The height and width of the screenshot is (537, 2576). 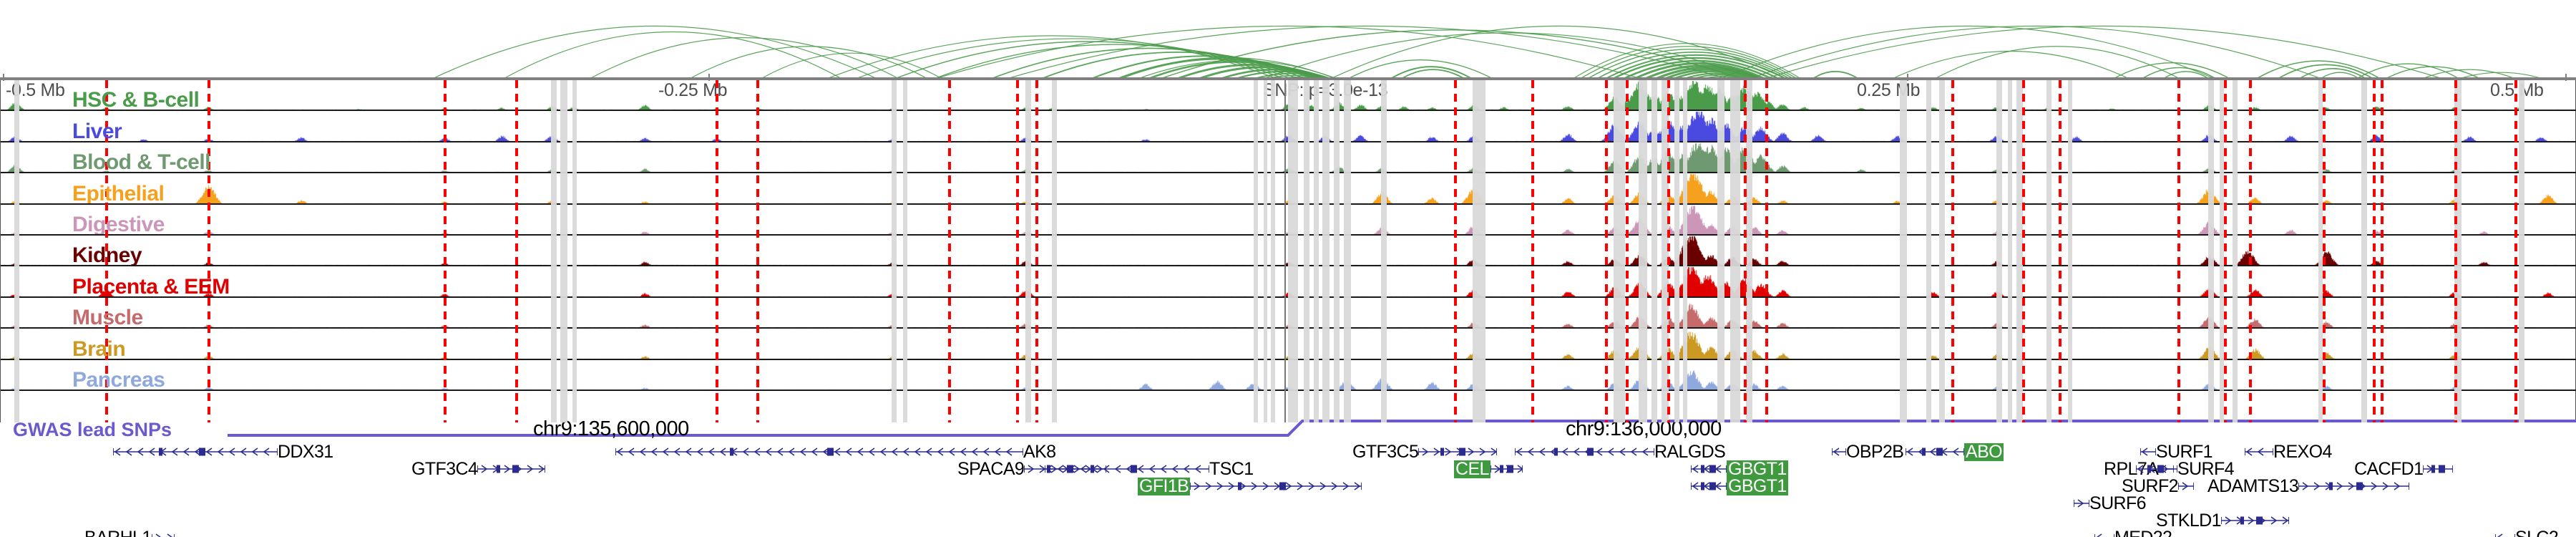 I want to click on gene-barhl1: BARHL1, so click(x=129, y=532).